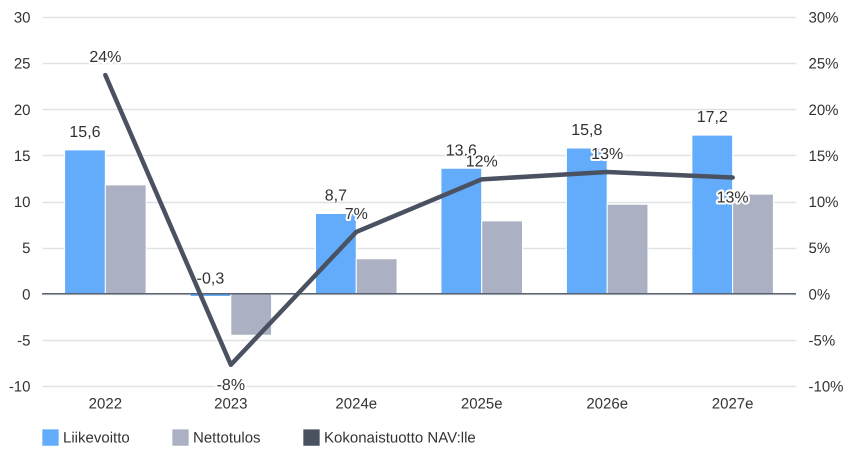 This screenshot has width=852, height=456. What do you see at coordinates (356, 214) in the screenshot?
I see `data-label: 7%` at bounding box center [356, 214].